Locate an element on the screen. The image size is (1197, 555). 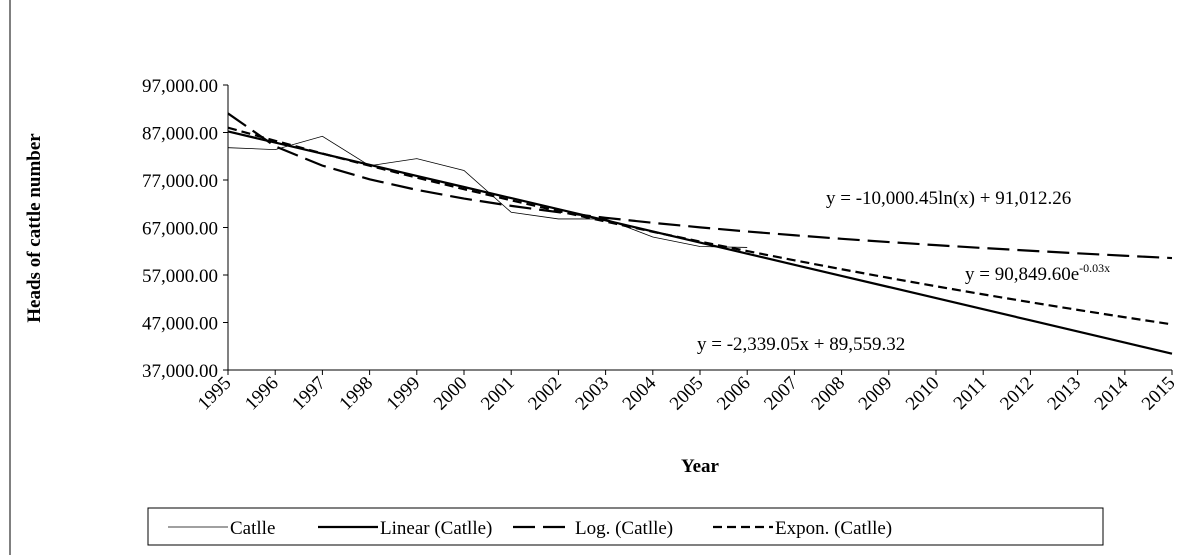
x-tick-label: 2014 is located at coordinates (1112, 393).